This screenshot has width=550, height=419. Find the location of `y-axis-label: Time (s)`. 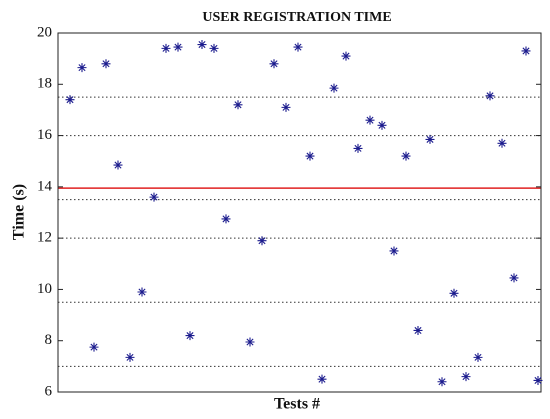

y-axis-label: Time (s) is located at coordinates (19, 212).